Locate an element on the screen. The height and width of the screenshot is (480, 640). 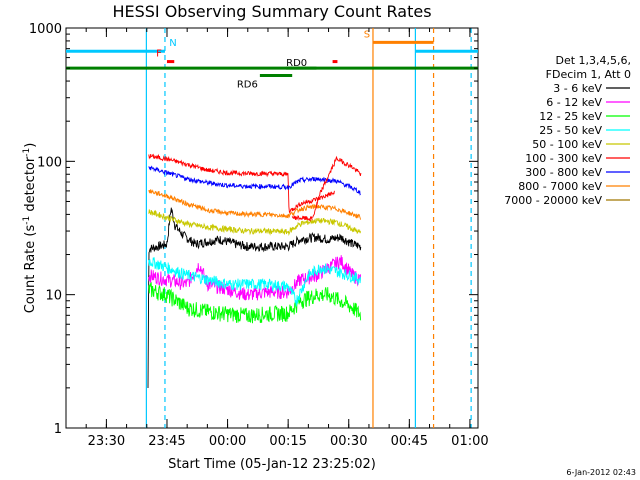
y-axis-label-mid: detector is located at coordinates (30, 186).